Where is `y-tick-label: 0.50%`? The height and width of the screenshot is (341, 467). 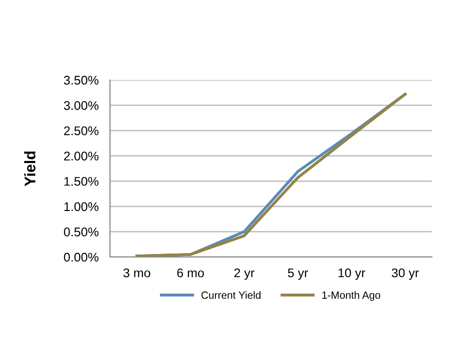 y-tick-label: 0.50% is located at coordinates (81, 232).